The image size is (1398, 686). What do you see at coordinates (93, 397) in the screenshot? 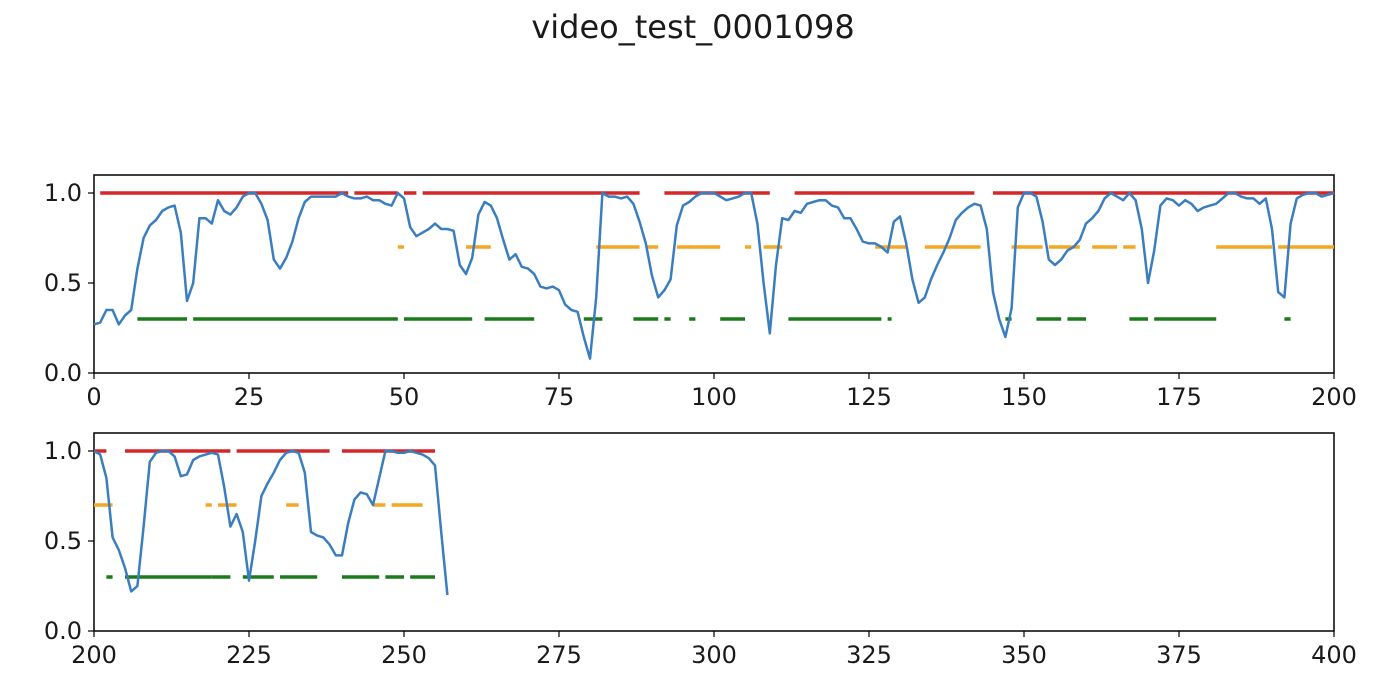
I see `x-tick-label: 0` at bounding box center [93, 397].